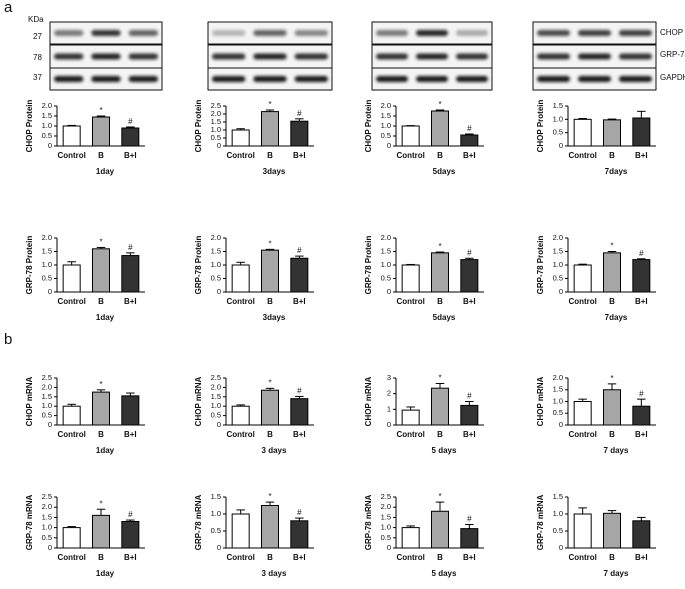 Image resolution: width=685 pixels, height=589 pixels. What do you see at coordinates (47, 377) in the screenshot?
I see `y-tick-label: 2.5` at bounding box center [47, 377].